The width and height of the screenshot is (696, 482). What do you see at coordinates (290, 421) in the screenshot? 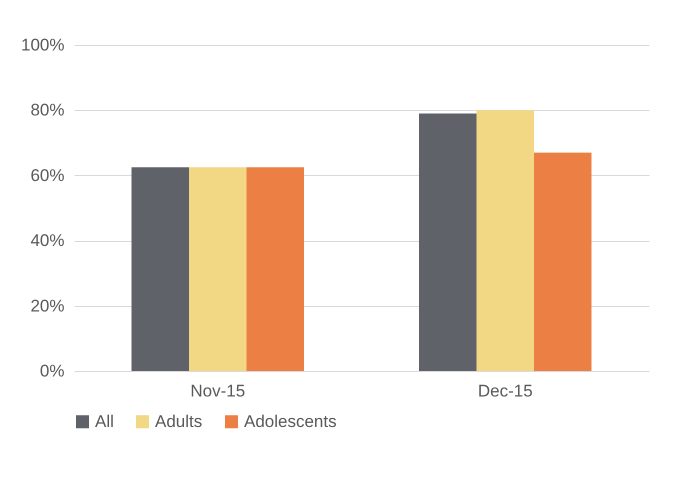
I see `legend-label: Adolescents` at bounding box center [290, 421].